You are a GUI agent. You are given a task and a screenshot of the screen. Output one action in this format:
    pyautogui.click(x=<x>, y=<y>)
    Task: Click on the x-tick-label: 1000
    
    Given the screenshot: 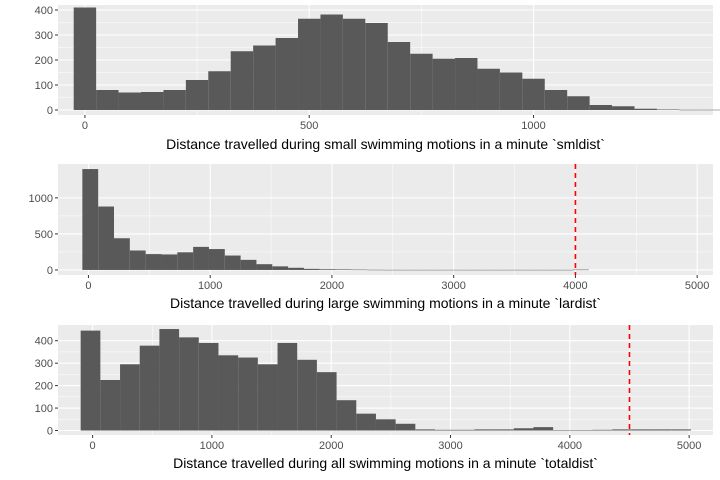 What is the action you would take?
    pyautogui.click(x=533, y=126)
    